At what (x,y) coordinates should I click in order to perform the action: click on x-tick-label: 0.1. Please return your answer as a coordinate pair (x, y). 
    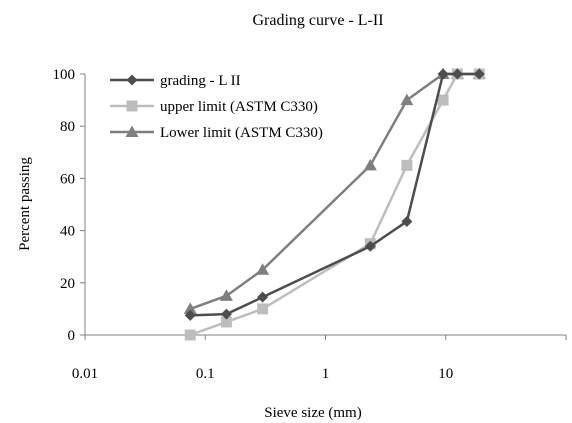
    Looking at the image, I should click on (205, 374).